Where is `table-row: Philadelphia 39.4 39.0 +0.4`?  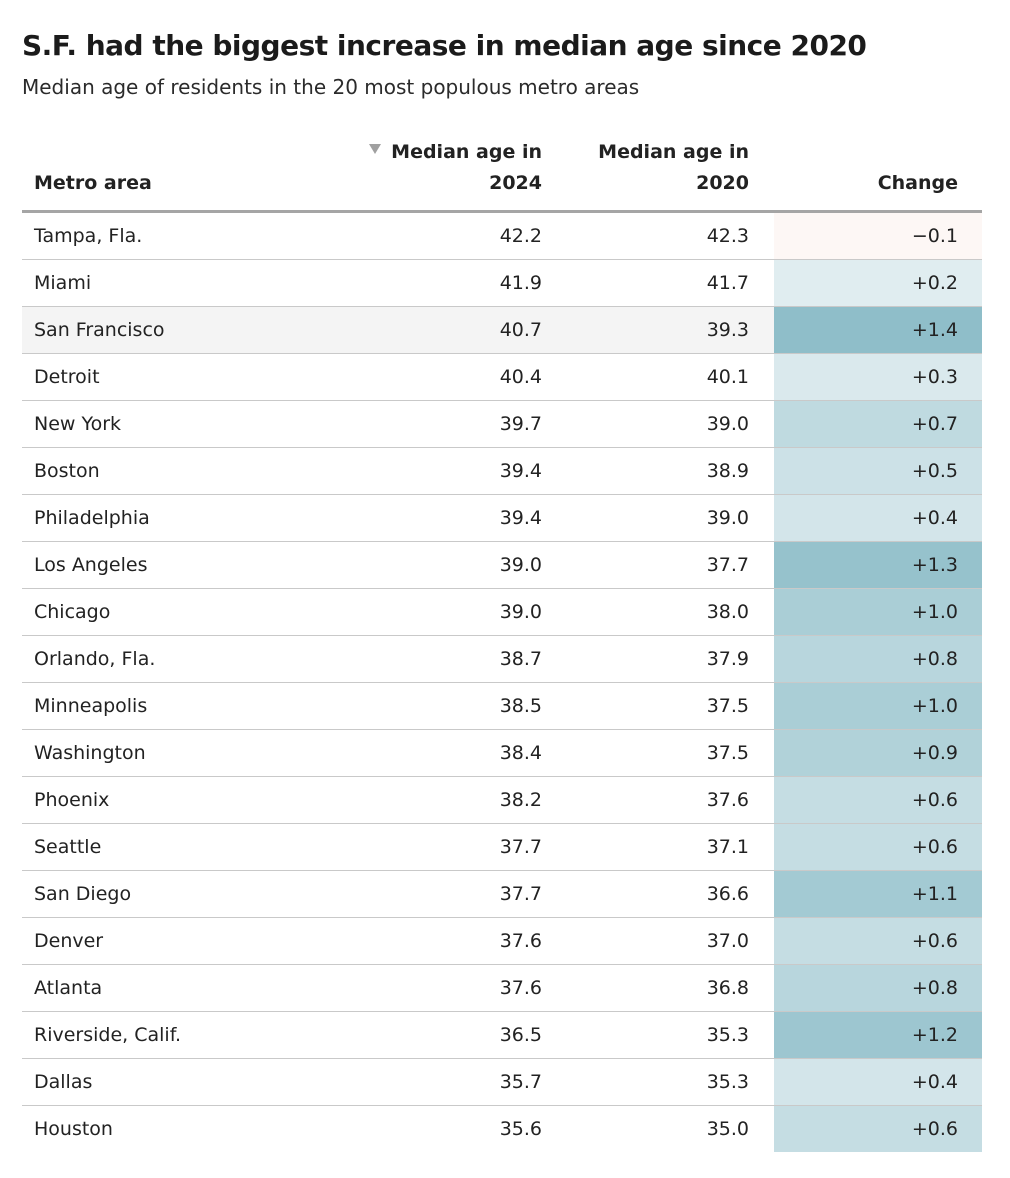
table-row: Philadelphia 39.4 39.0 +0.4 is located at coordinates (502, 518).